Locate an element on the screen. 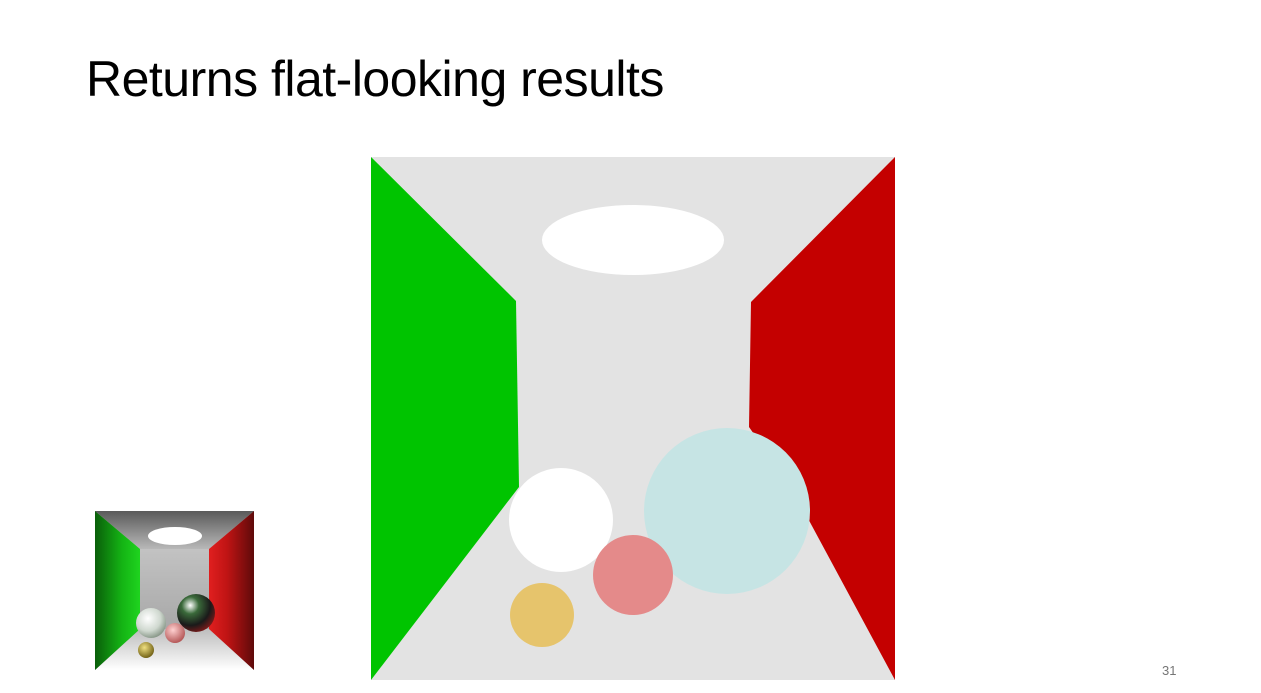 This screenshot has width=1261, height=693. gold-sphere is located at coordinates (542, 615).